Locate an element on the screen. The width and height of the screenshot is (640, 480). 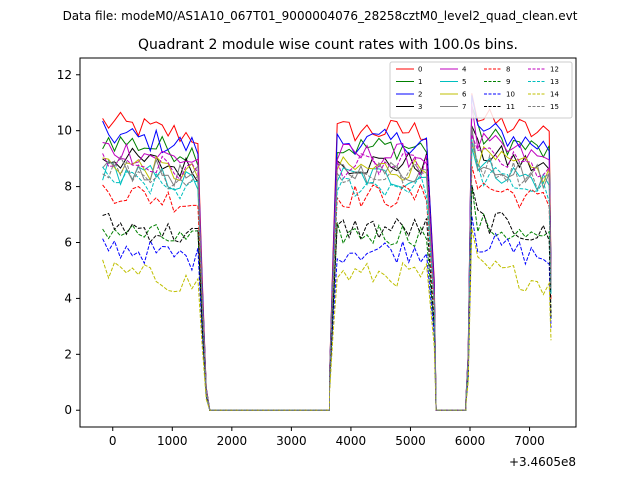
legend-label-6: 6 is located at coordinates (464, 95).